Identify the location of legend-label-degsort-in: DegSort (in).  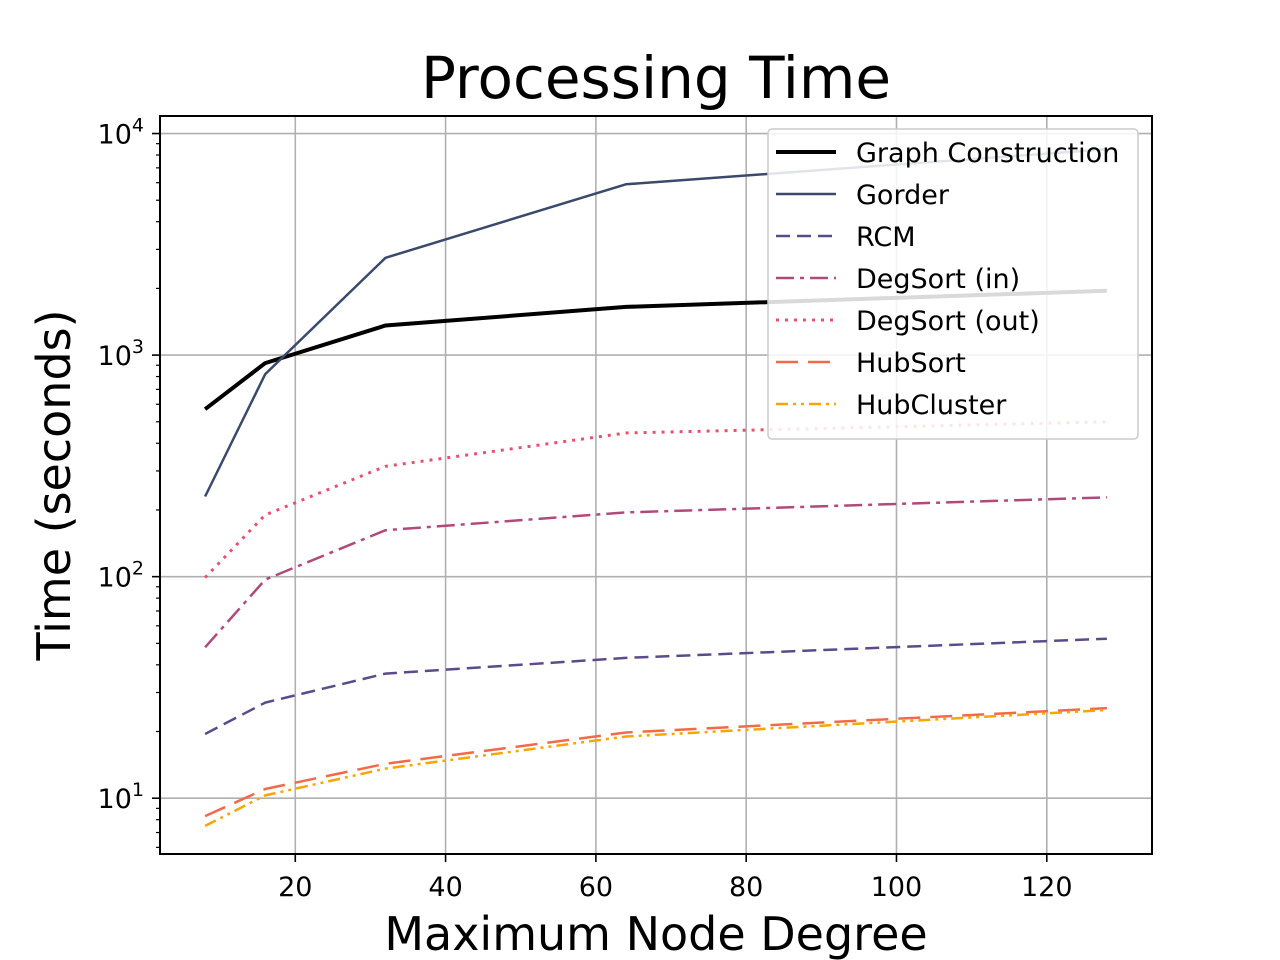
(938, 279).